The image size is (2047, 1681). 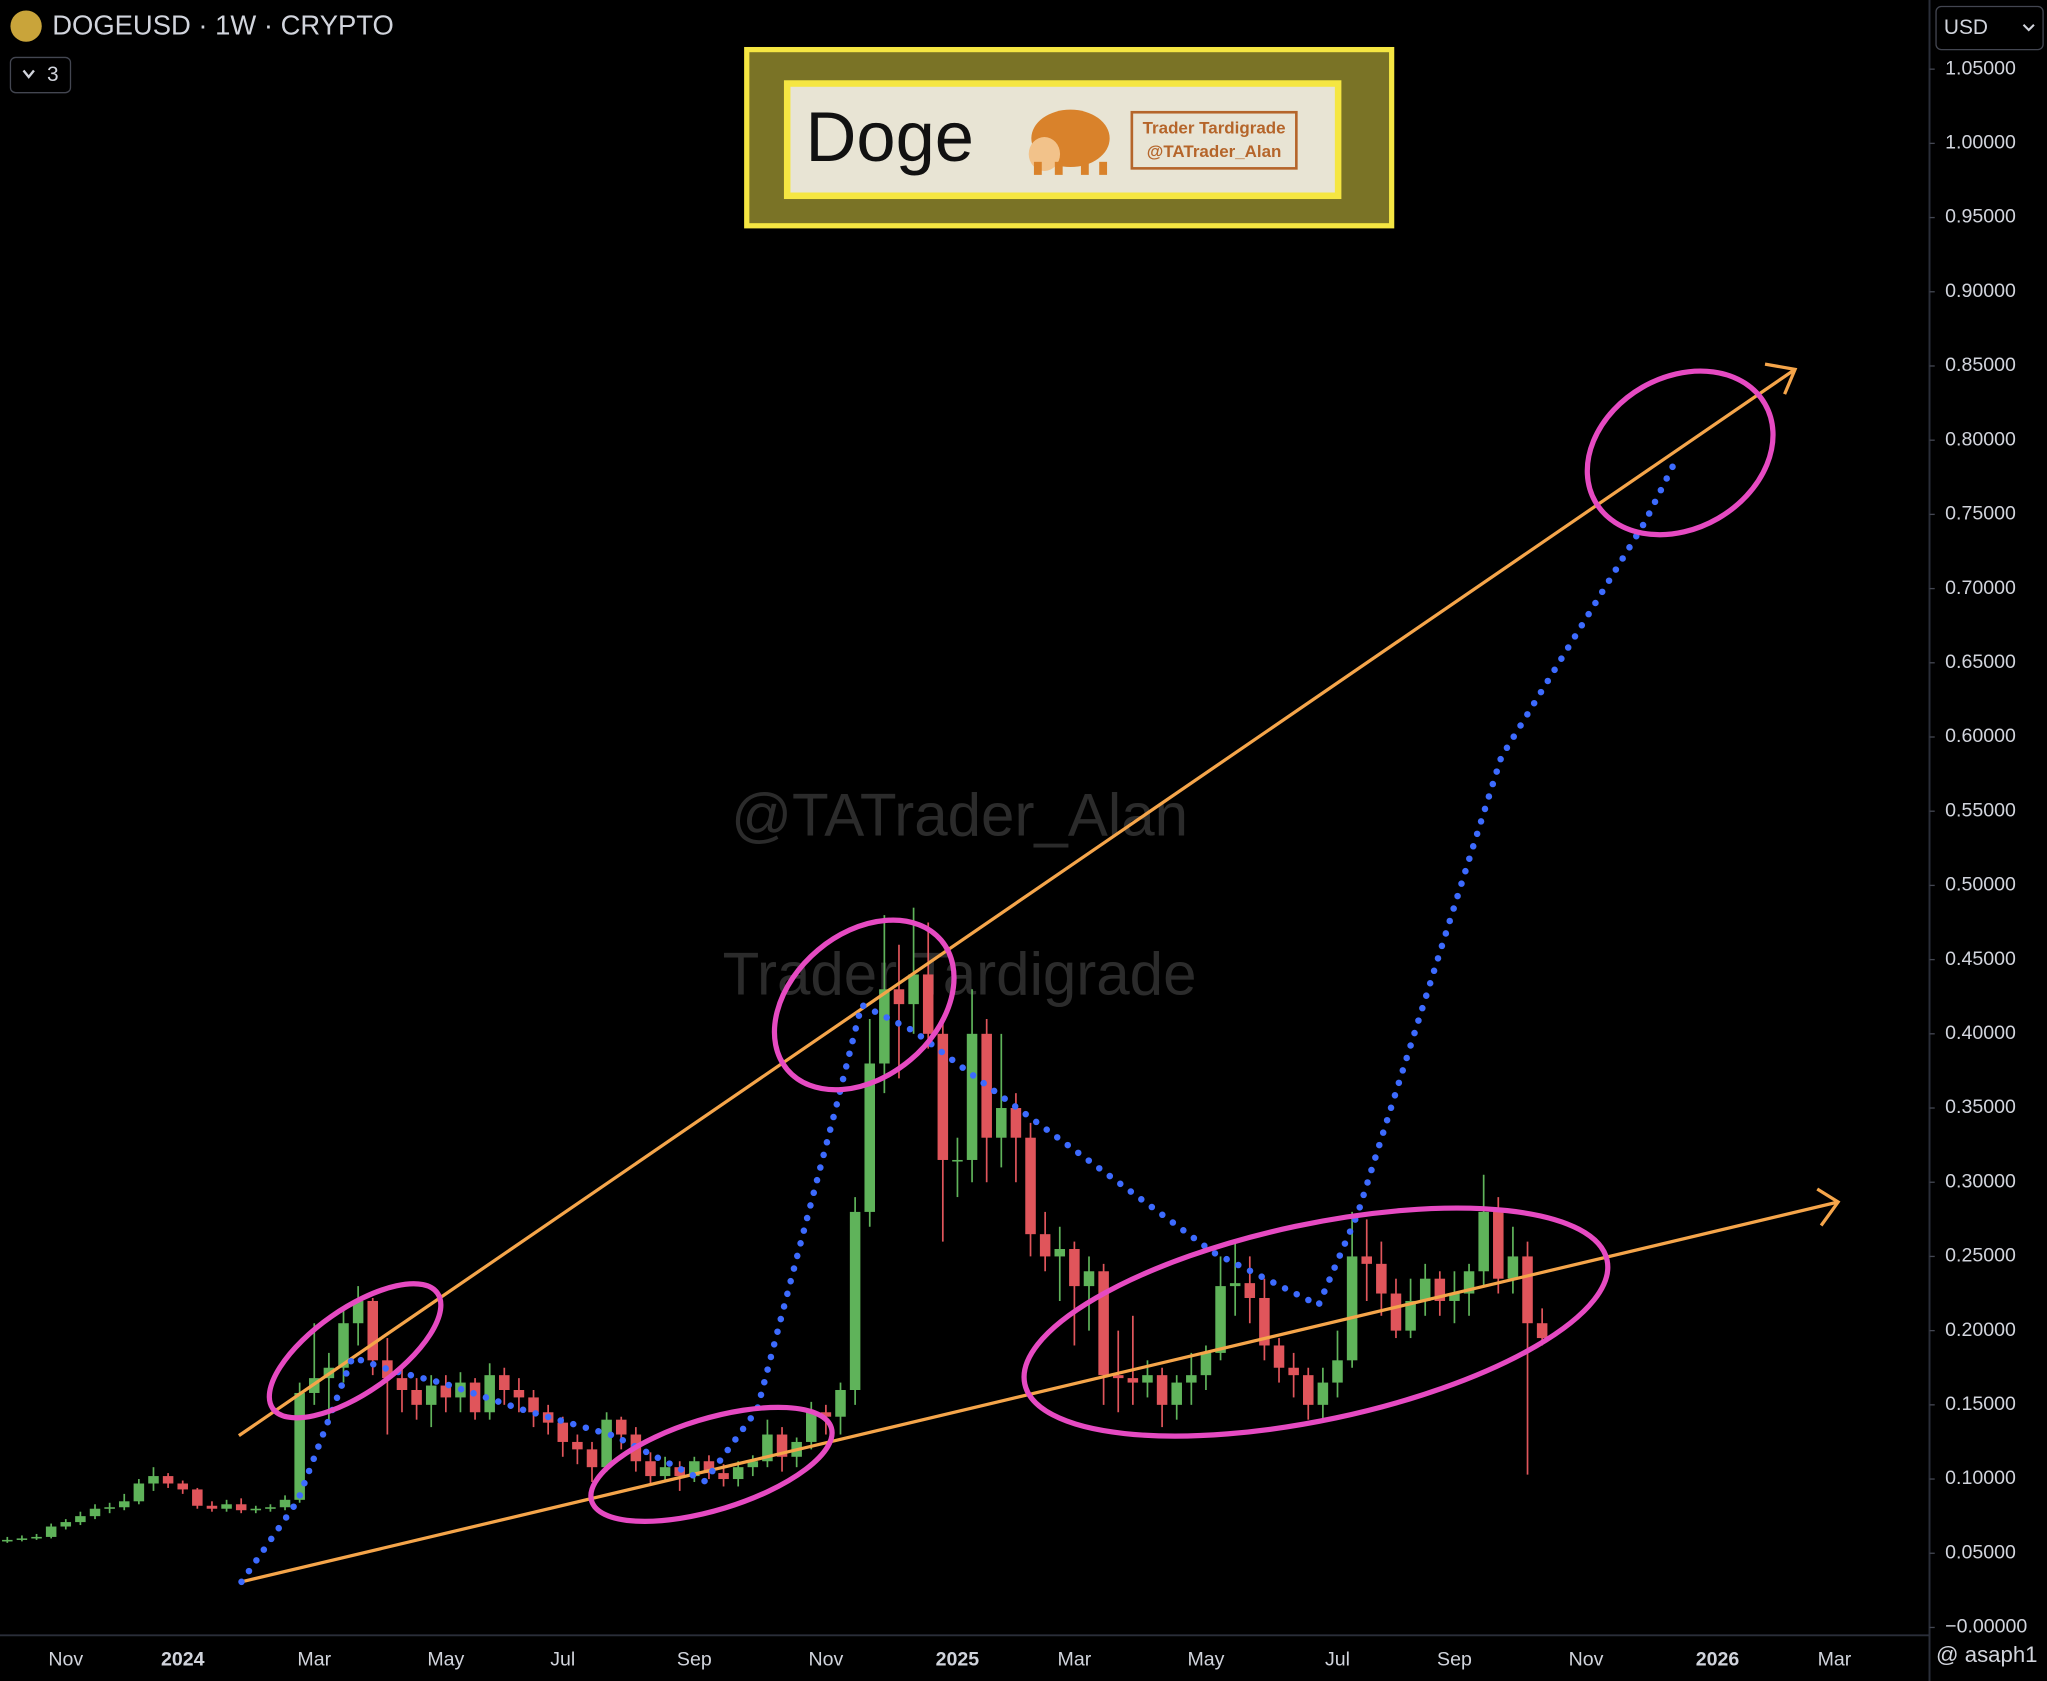 I want to click on y-tick-label: 0.15000, so click(x=1980, y=1404).